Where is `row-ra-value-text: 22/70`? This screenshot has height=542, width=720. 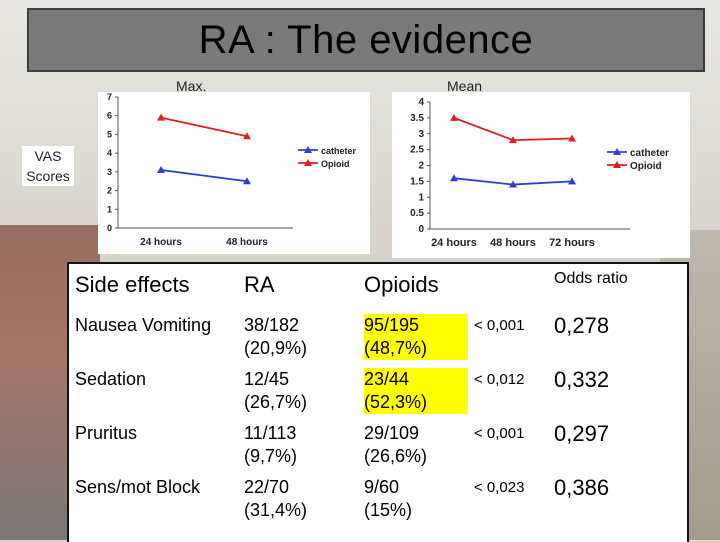 row-ra-value-text: 22/70 is located at coordinates (267, 487).